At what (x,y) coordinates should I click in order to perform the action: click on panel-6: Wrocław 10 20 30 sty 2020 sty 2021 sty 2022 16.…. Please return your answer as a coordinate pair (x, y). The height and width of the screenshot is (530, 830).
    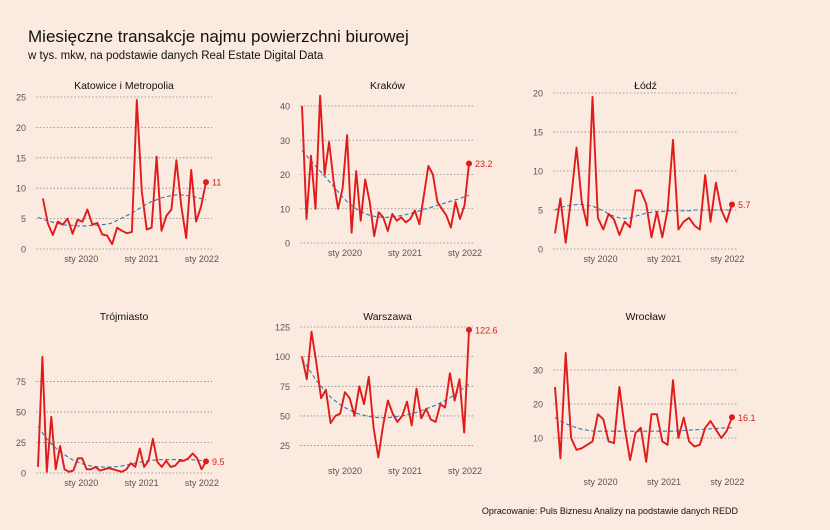
    Looking at the image, I should click on (644, 399).